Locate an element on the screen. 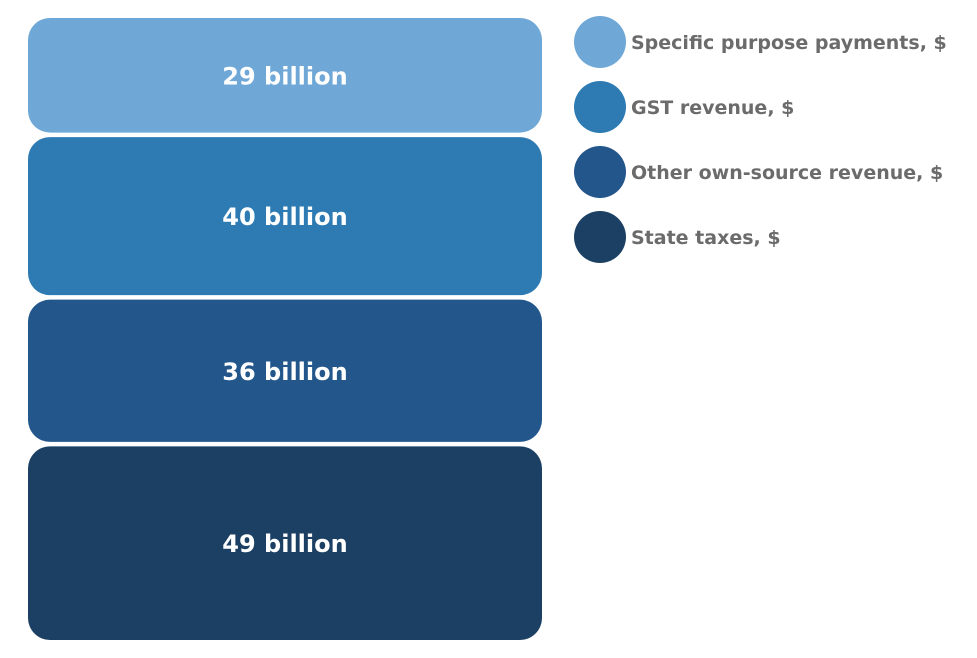  legend-label: Specific purpose payments, $ is located at coordinates (789, 43).